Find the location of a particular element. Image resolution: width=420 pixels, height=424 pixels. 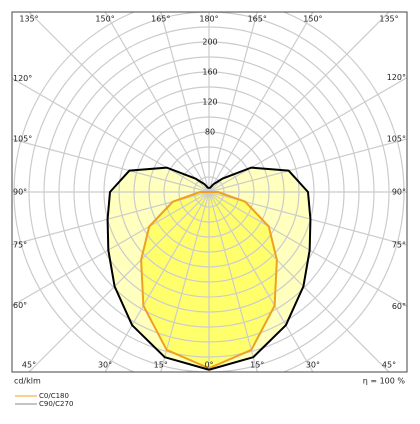

radial-tick-label: 200 is located at coordinates (209, 42).